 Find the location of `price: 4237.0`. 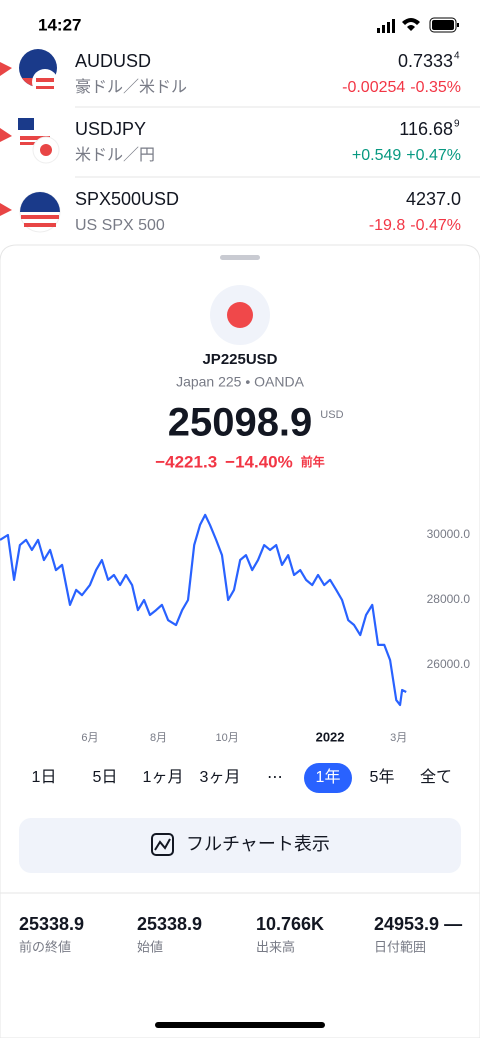

price: 4237.0 is located at coordinates (433, 199).